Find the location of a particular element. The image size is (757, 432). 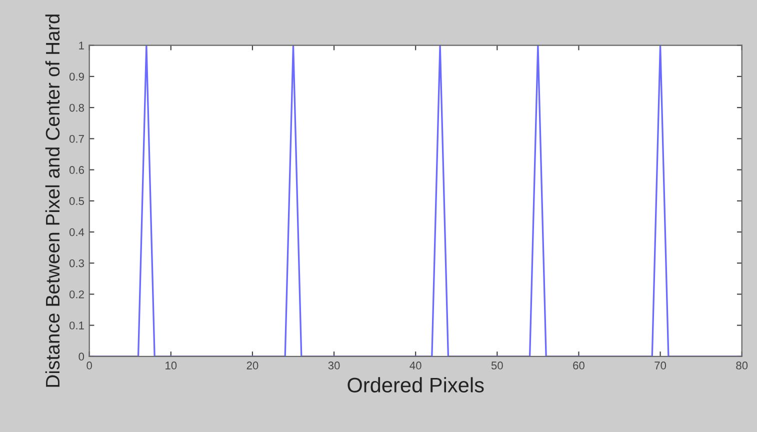

x-tick-label: 70 is located at coordinates (660, 366).